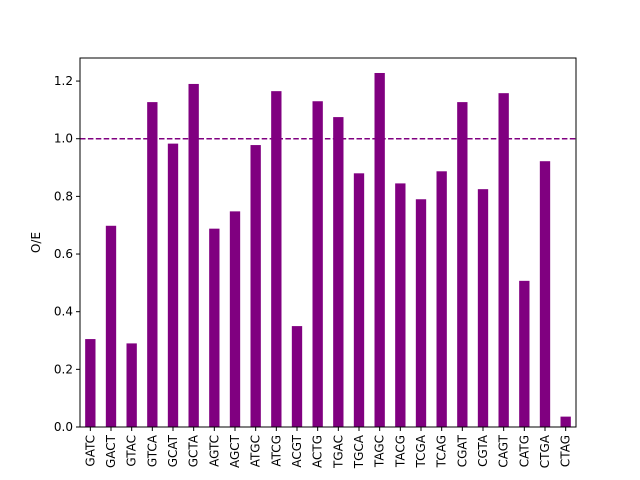  I want to click on bar-gact, so click(111, 326).